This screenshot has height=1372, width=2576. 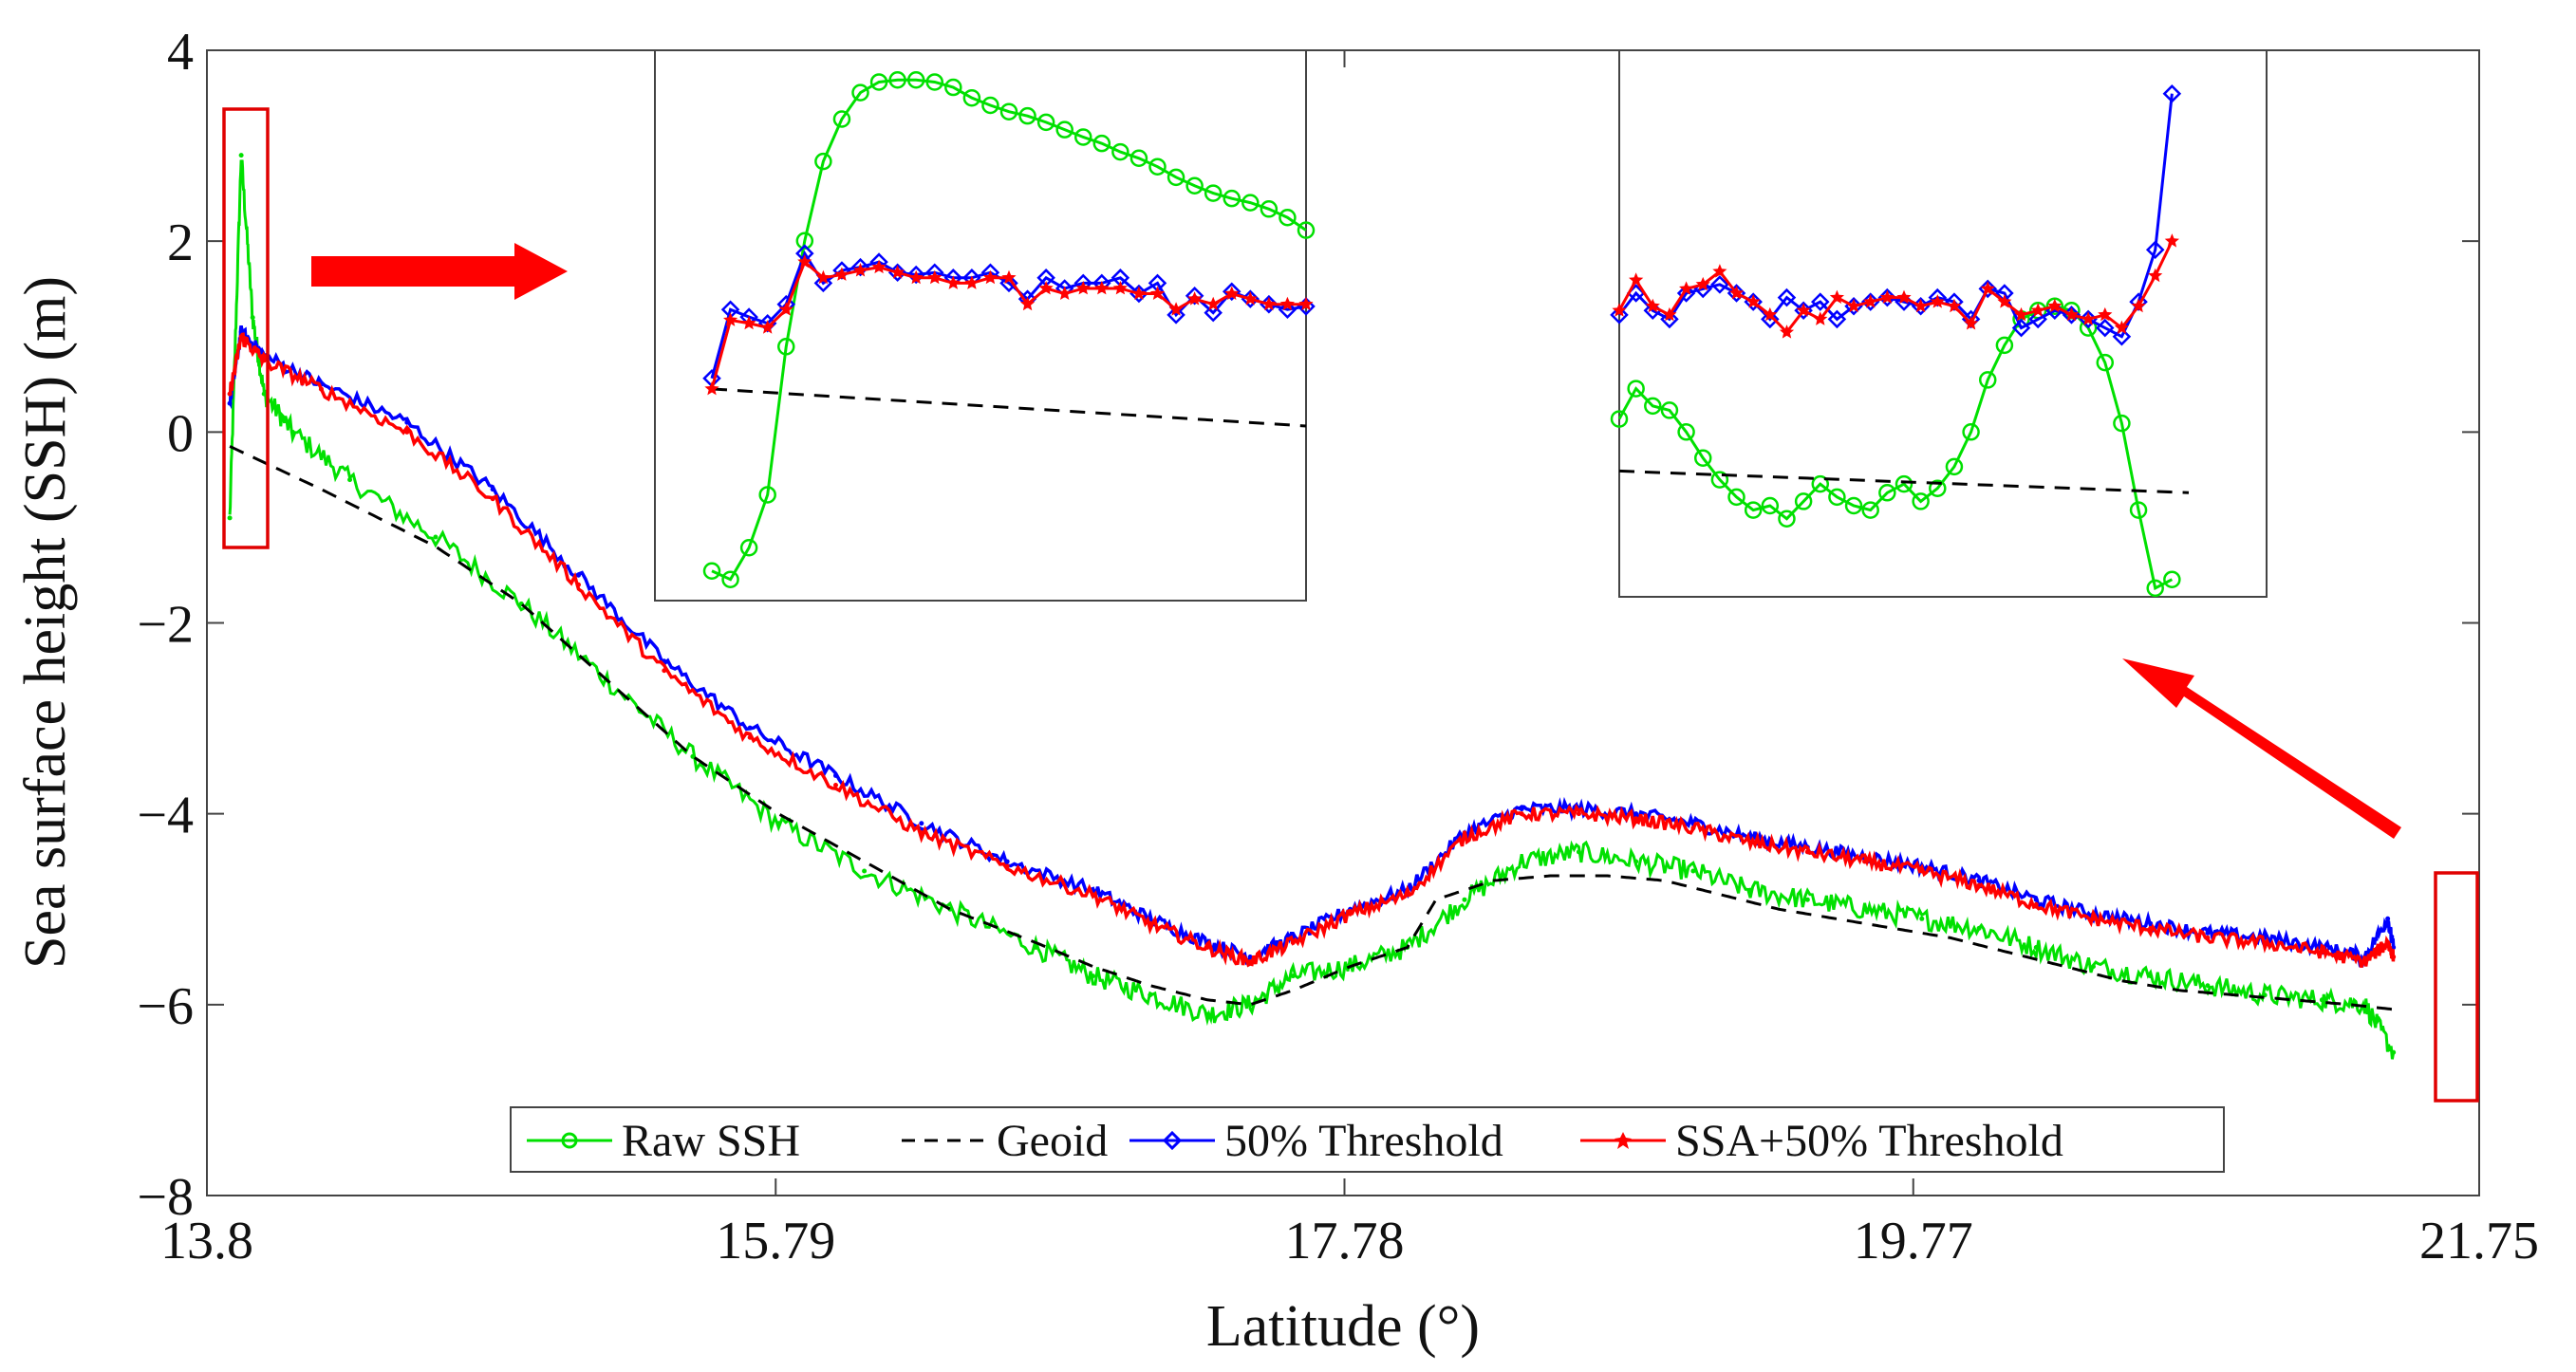 I want to click on x-tick-label: 13.8, so click(x=206, y=1241).